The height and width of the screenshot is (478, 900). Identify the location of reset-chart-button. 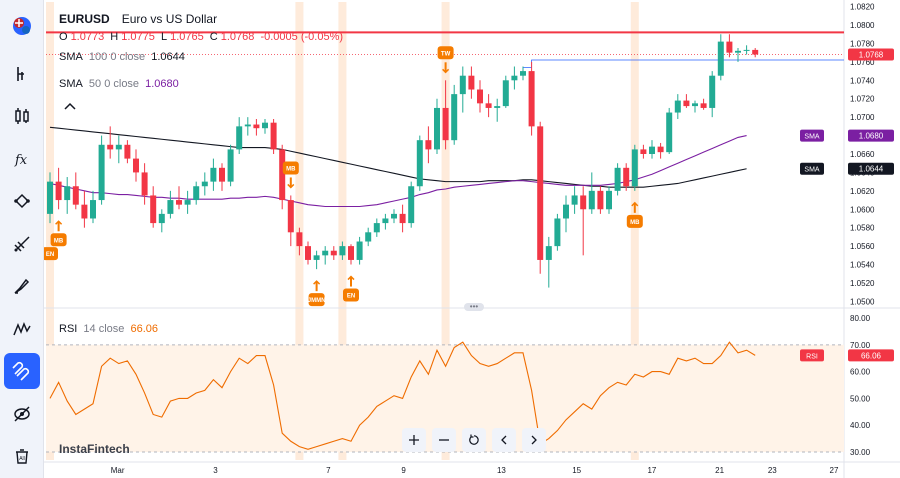
(474, 440).